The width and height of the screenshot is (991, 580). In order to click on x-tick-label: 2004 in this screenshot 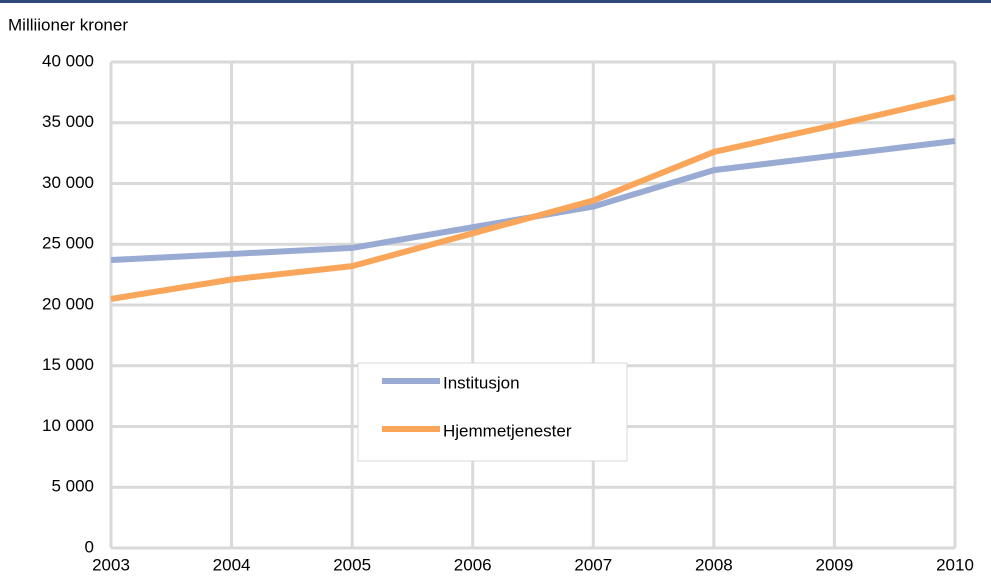, I will do `click(232, 564)`.